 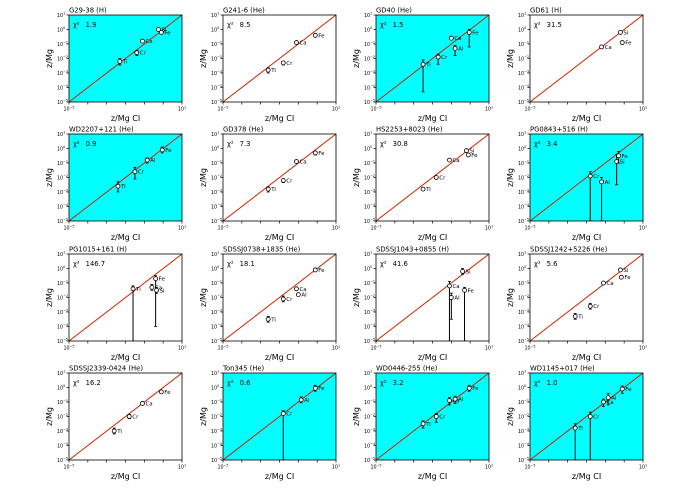 What do you see at coordinates (609, 403) in the screenshot?
I see `panel-16-point-label: Ca` at bounding box center [609, 403].